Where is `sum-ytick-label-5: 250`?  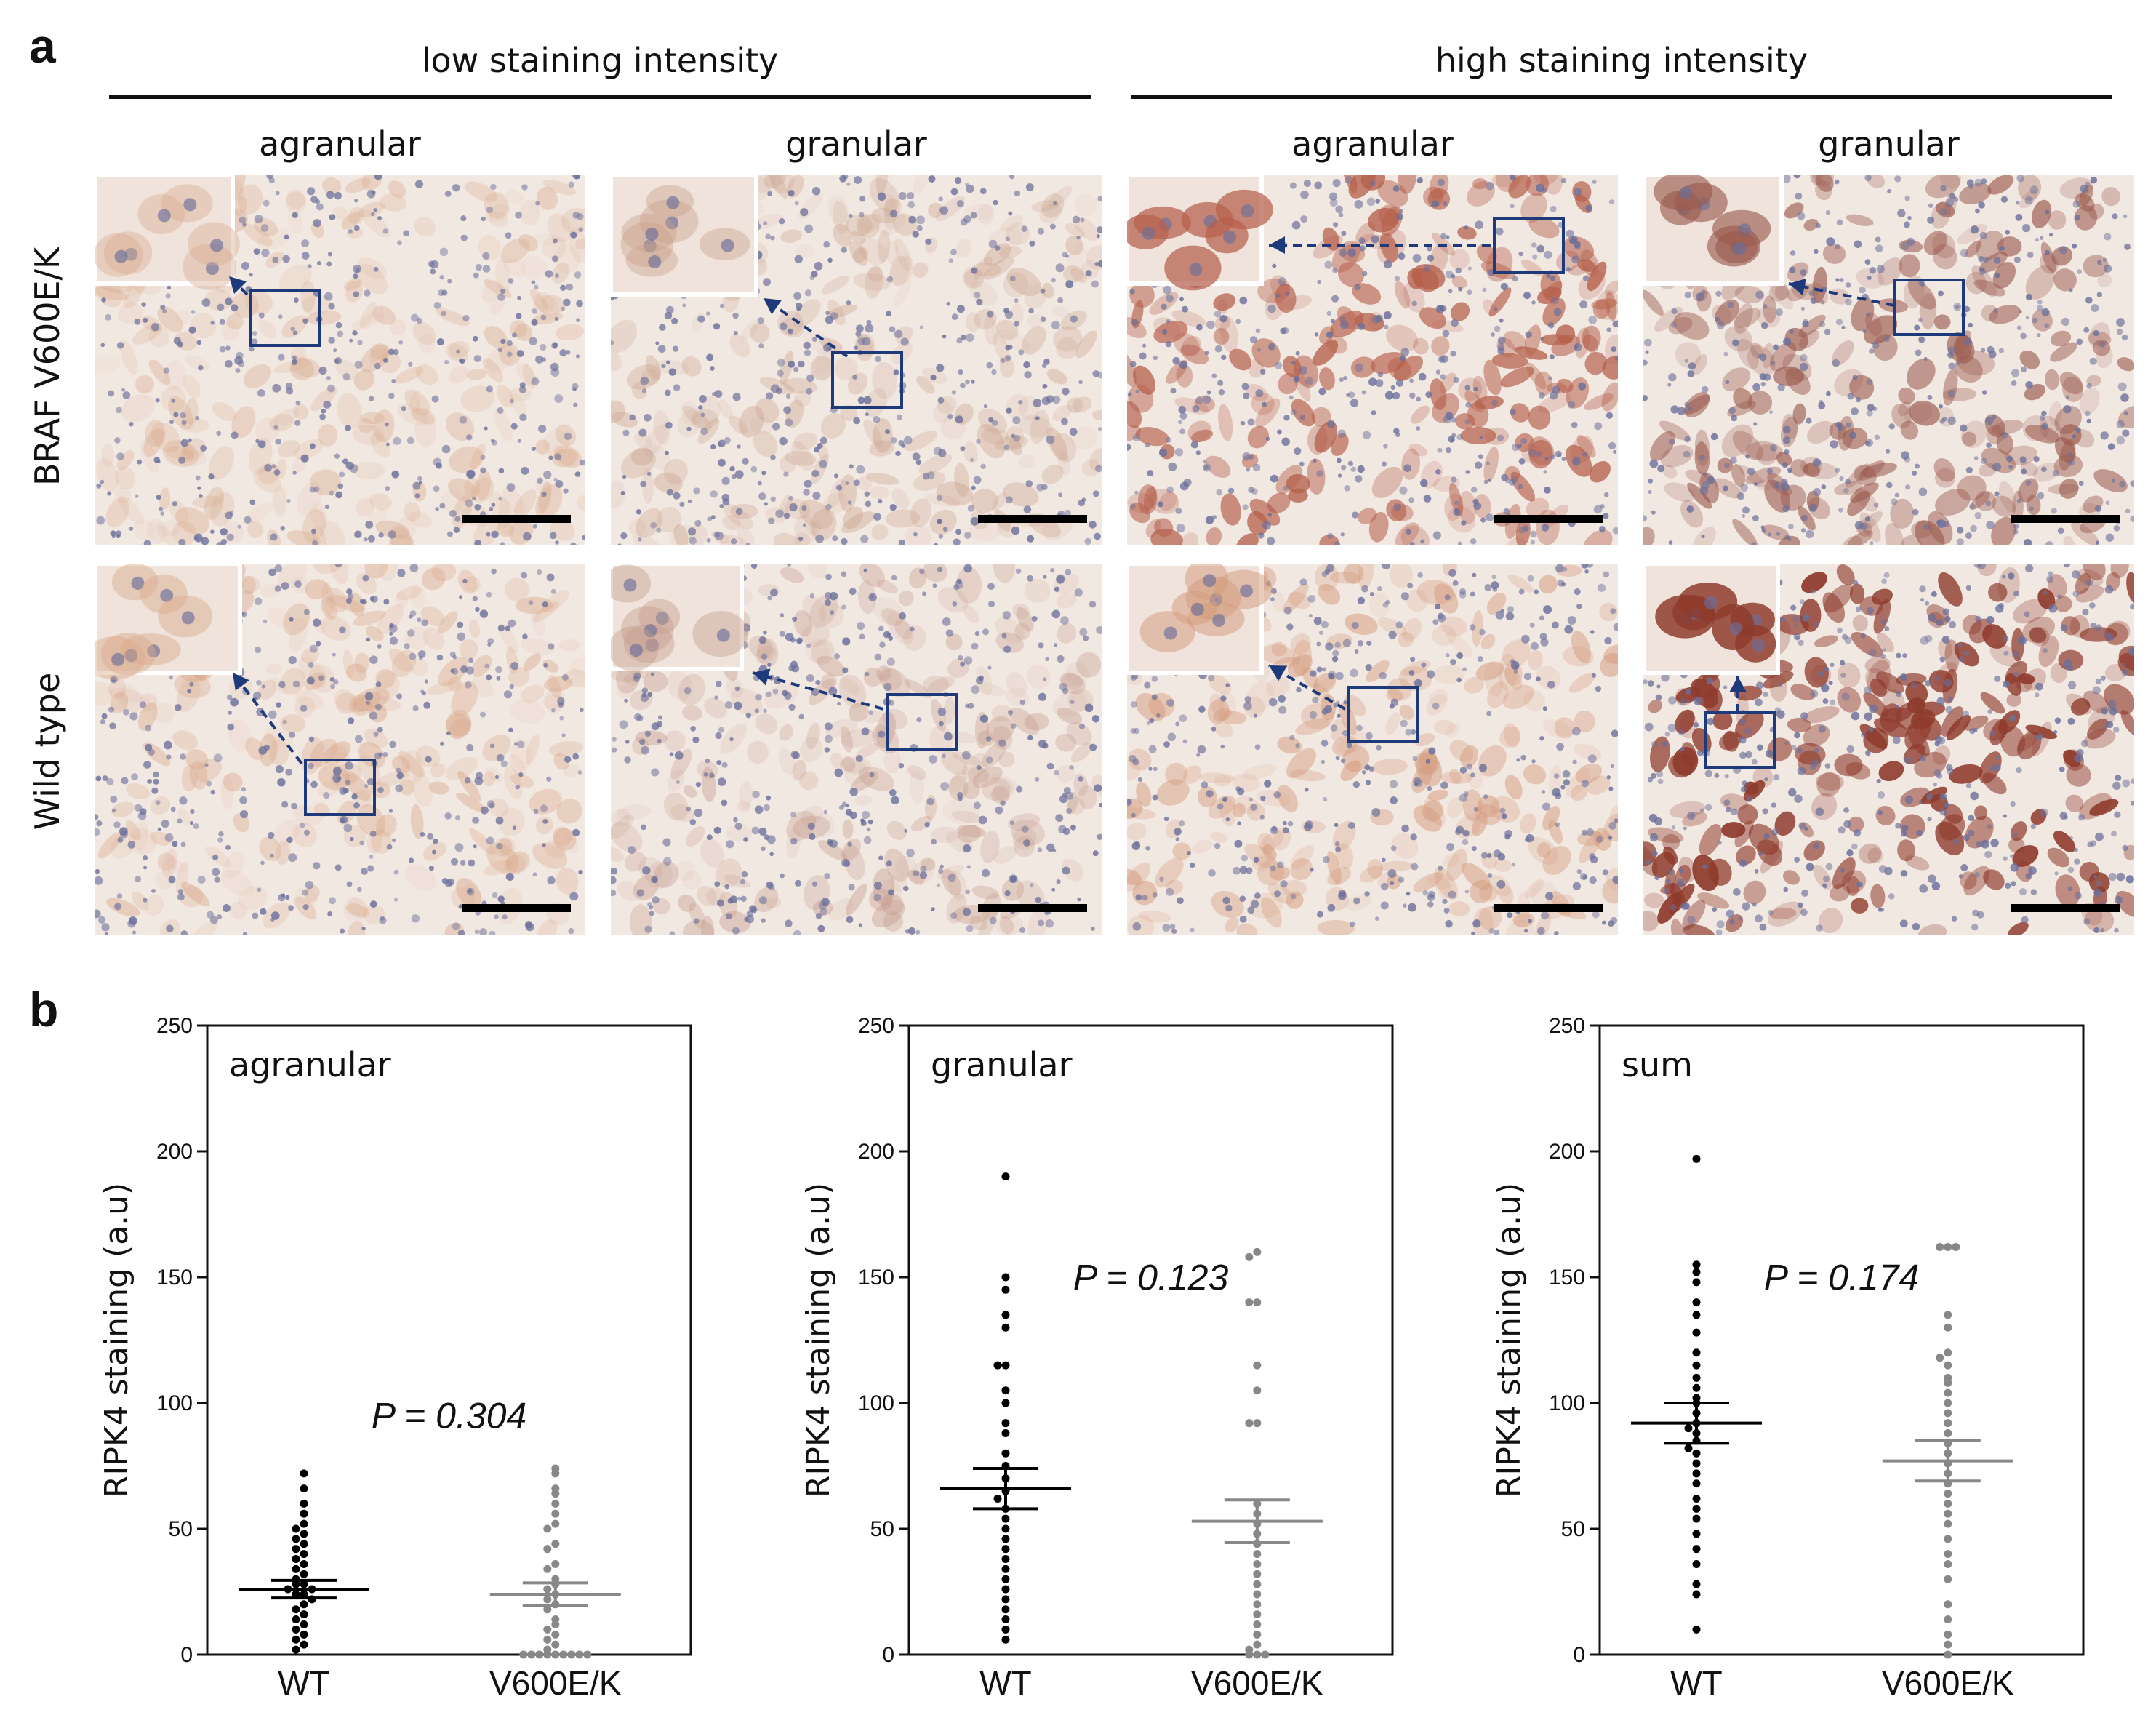 sum-ytick-label-5: 250 is located at coordinates (1567, 1026).